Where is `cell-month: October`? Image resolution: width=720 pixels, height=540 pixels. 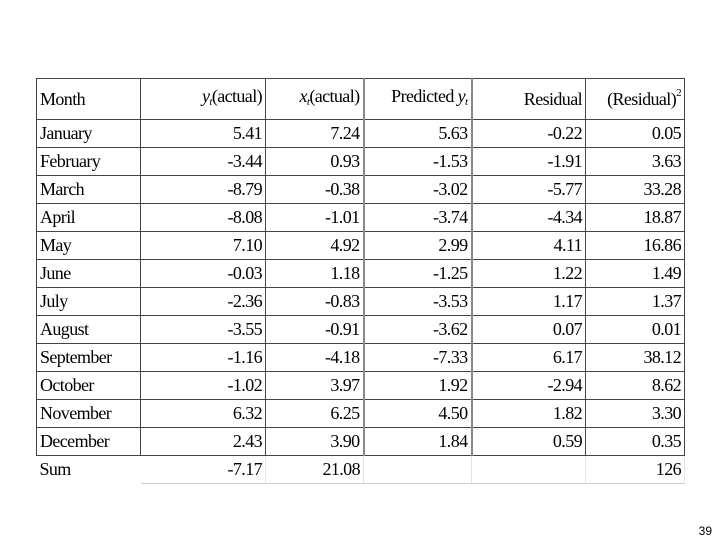
cell-month: October is located at coordinates (88, 385).